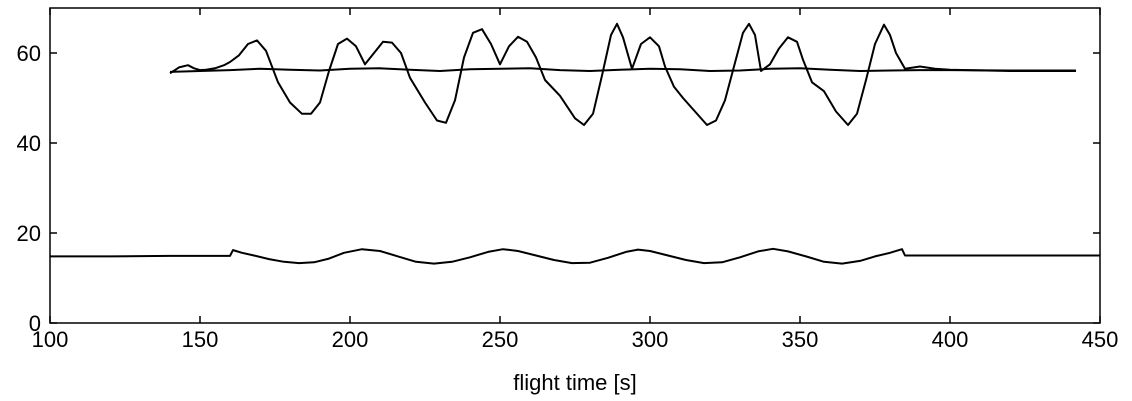 Image resolution: width=1132 pixels, height=401 pixels. What do you see at coordinates (29, 143) in the screenshot?
I see `y-tick-label-40: 40` at bounding box center [29, 143].